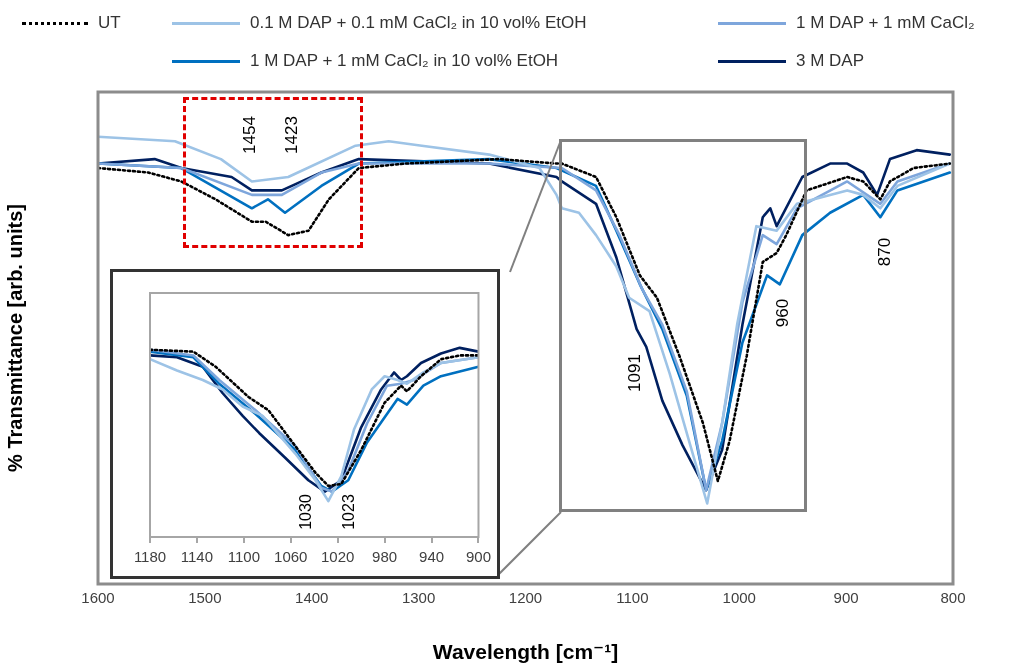 The height and width of the screenshot is (670, 1016). Describe the element at coordinates (418, 598) in the screenshot. I see `x-tick-label: 1300` at that location.